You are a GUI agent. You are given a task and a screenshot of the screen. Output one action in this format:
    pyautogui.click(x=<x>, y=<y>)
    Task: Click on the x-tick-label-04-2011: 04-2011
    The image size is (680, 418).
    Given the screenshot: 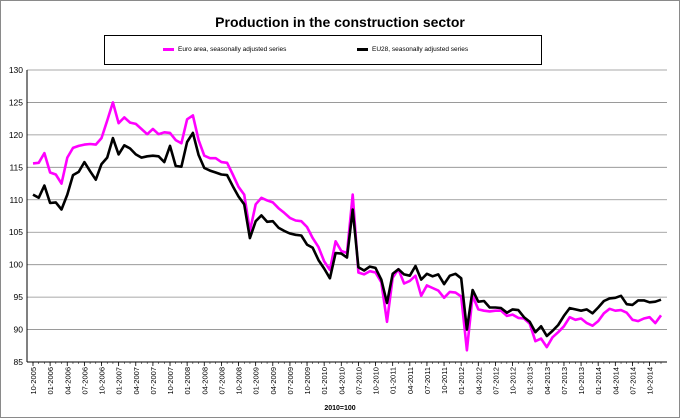 What is the action you would take?
    pyautogui.click(x=410, y=380)
    